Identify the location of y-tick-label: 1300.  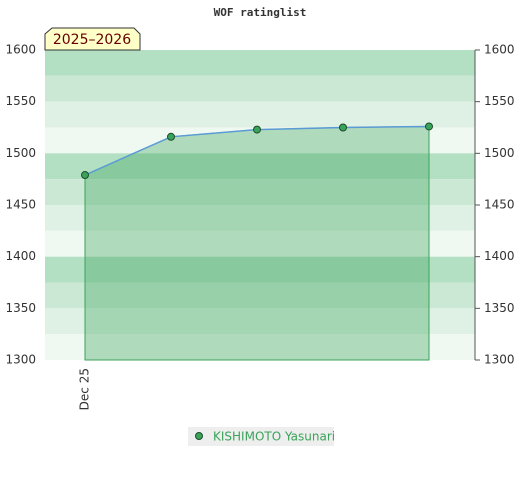
(20, 360).